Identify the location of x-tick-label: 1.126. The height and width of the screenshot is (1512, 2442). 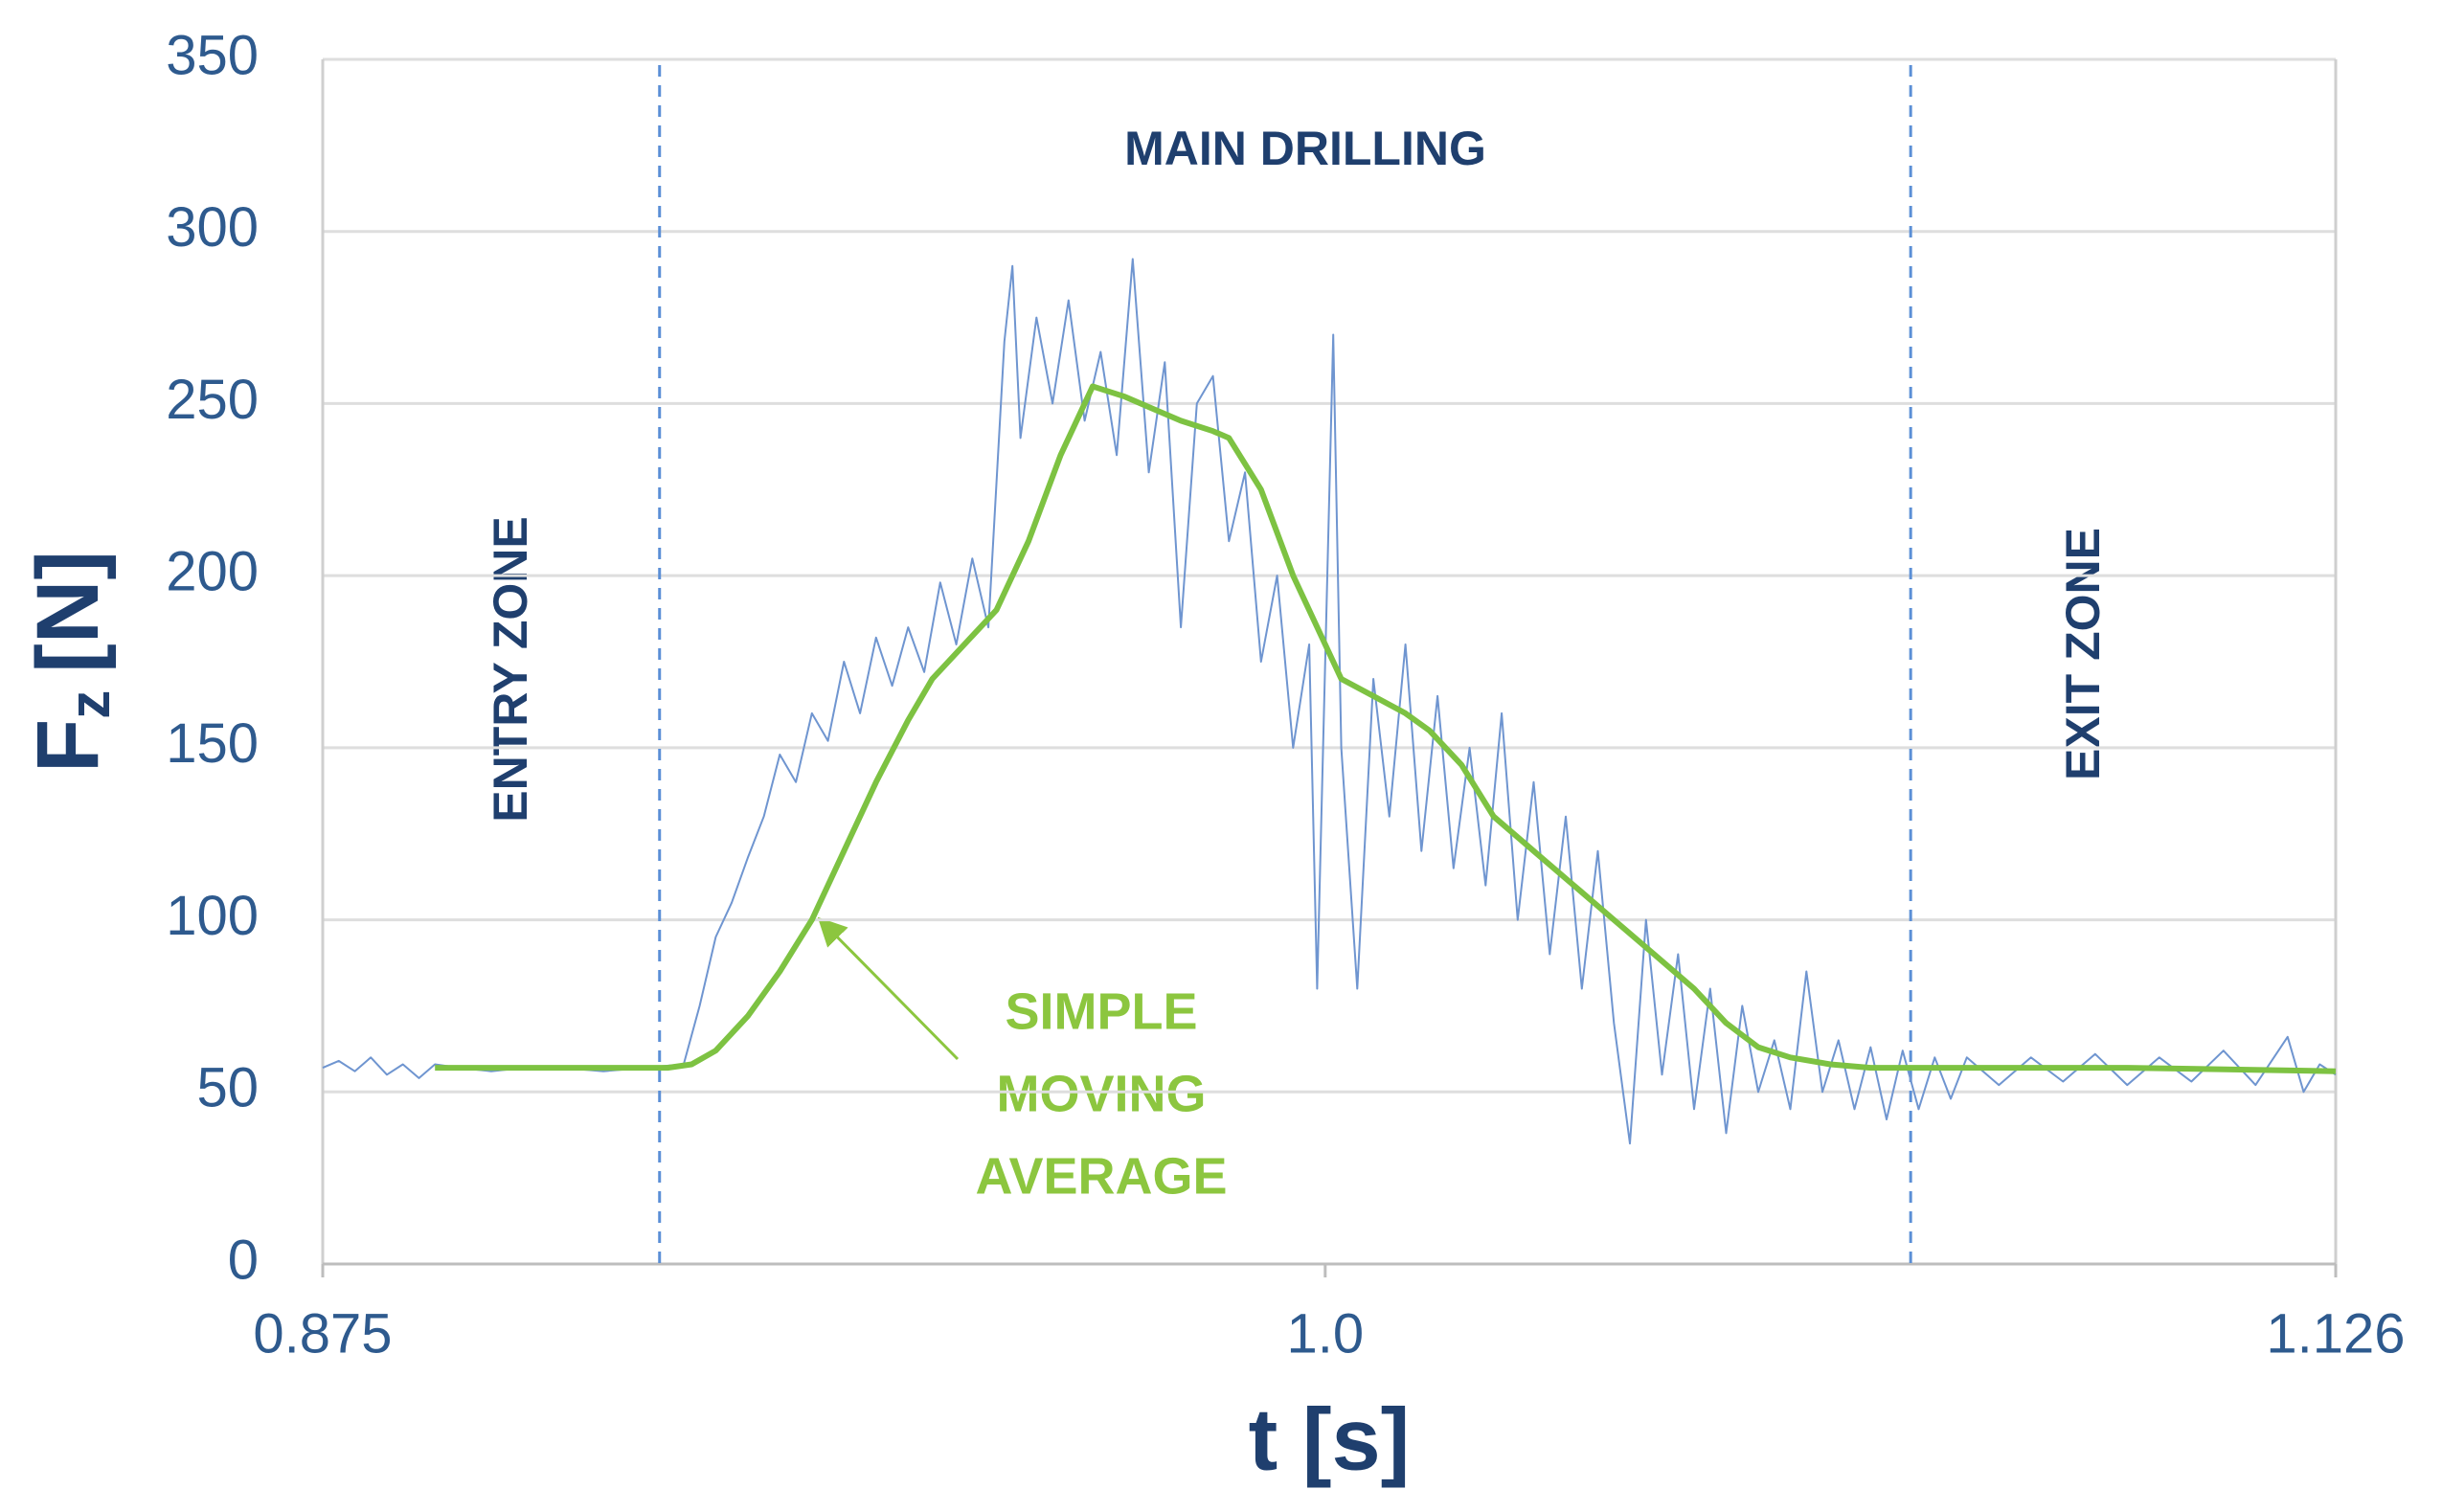
(2335, 1333).